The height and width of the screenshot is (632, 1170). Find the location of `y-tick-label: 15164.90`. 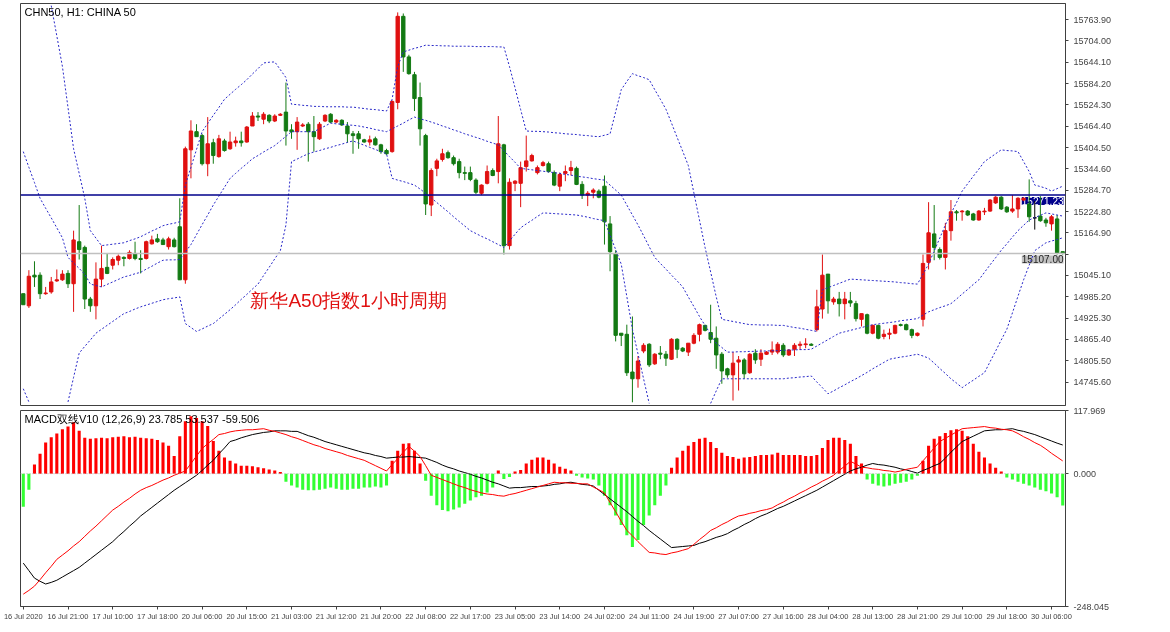

y-tick-label: 15164.90 is located at coordinates (1092, 232).